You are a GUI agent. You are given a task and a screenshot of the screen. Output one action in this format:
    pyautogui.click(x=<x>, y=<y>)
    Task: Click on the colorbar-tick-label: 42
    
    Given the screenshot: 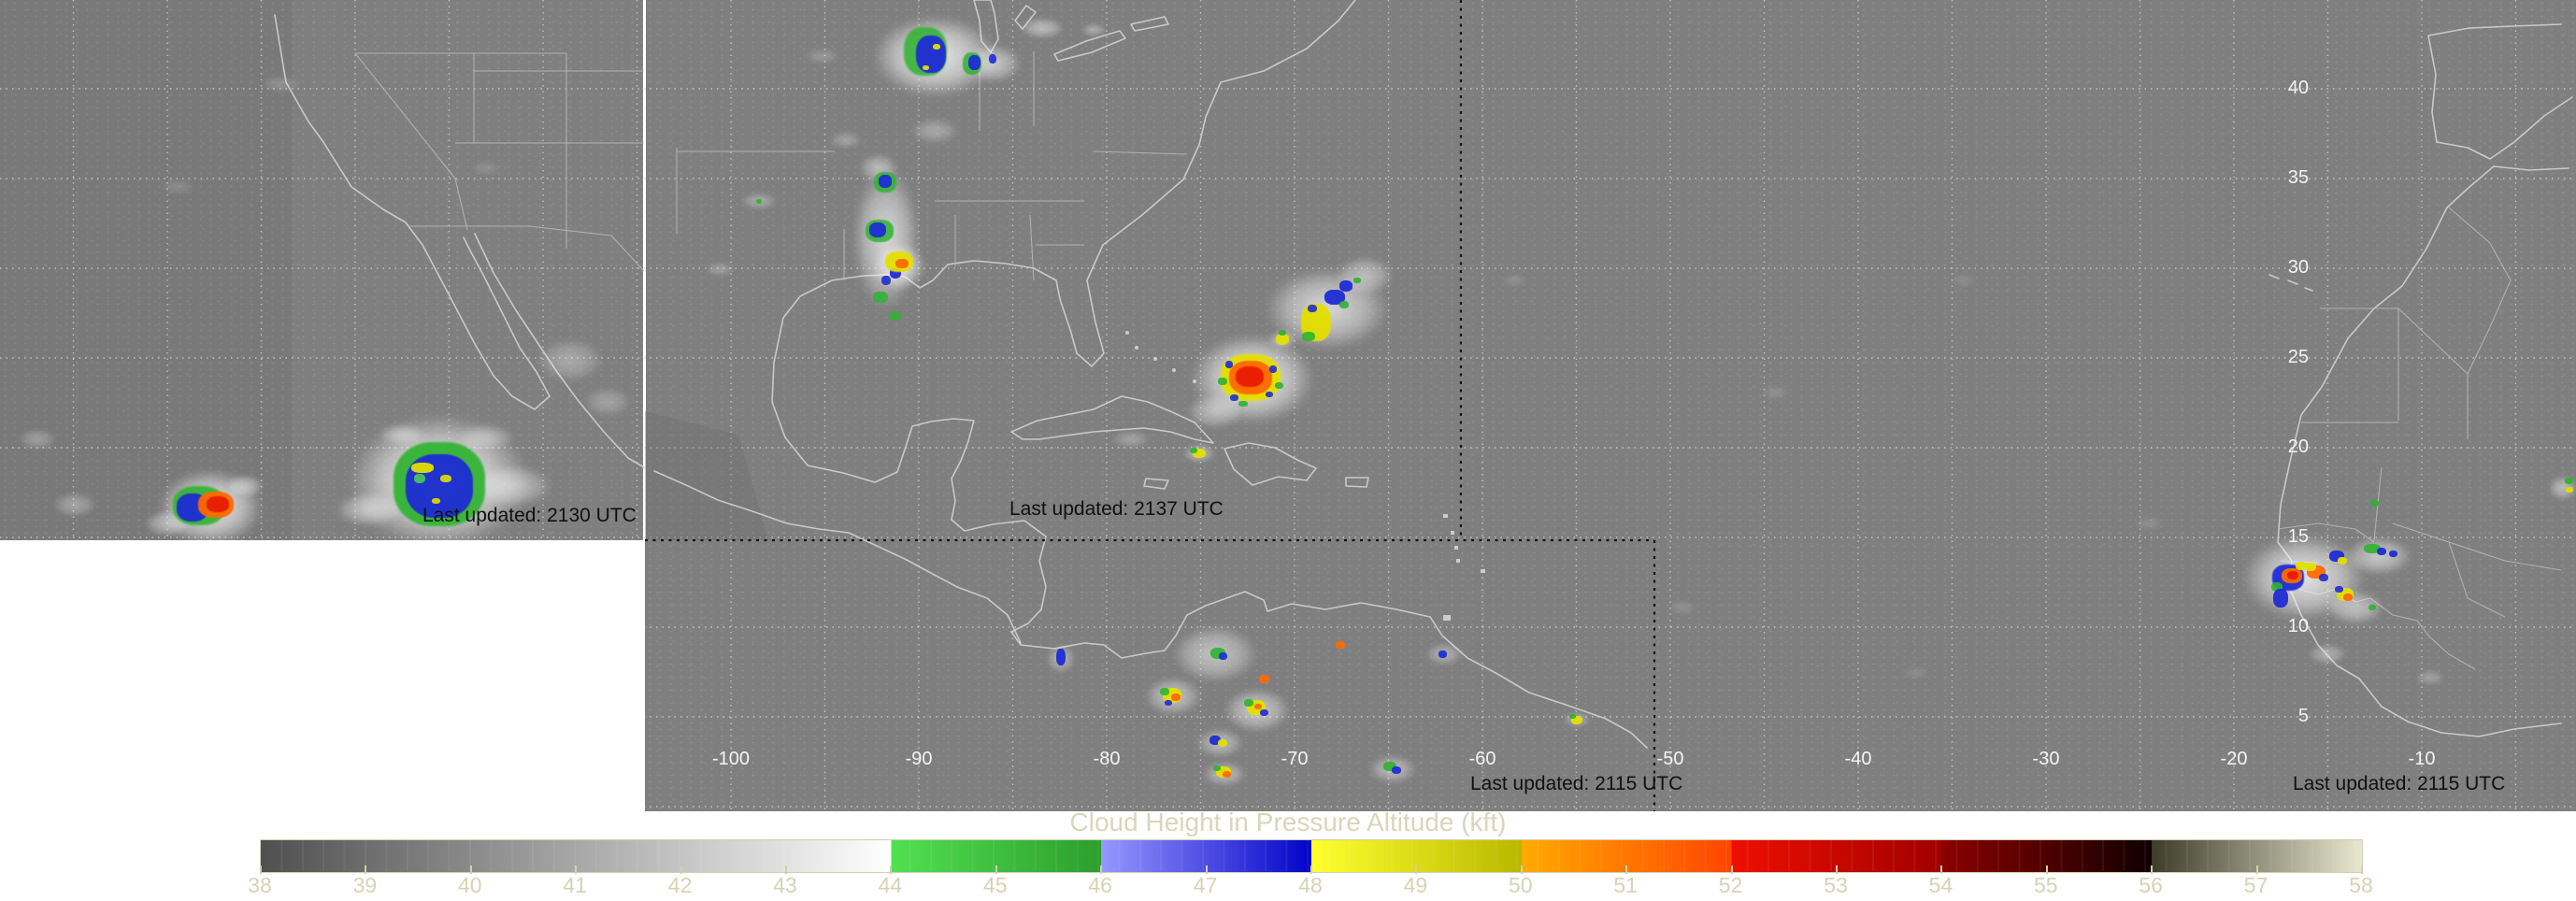 What is the action you would take?
    pyautogui.click(x=680, y=885)
    